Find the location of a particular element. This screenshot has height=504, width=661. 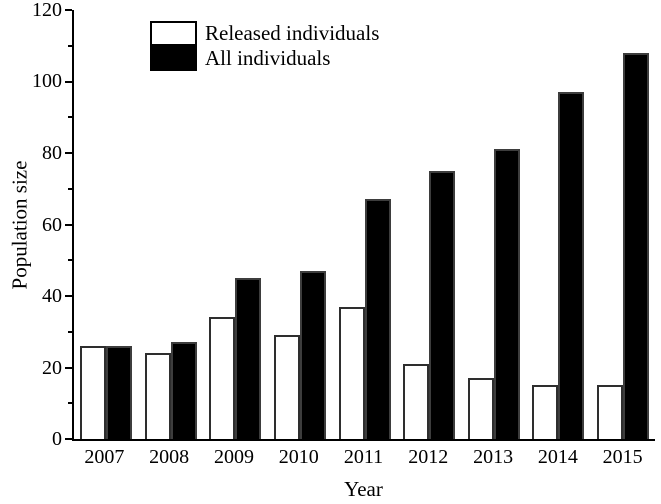

bar-group-2014 is located at coordinates (558, 224).